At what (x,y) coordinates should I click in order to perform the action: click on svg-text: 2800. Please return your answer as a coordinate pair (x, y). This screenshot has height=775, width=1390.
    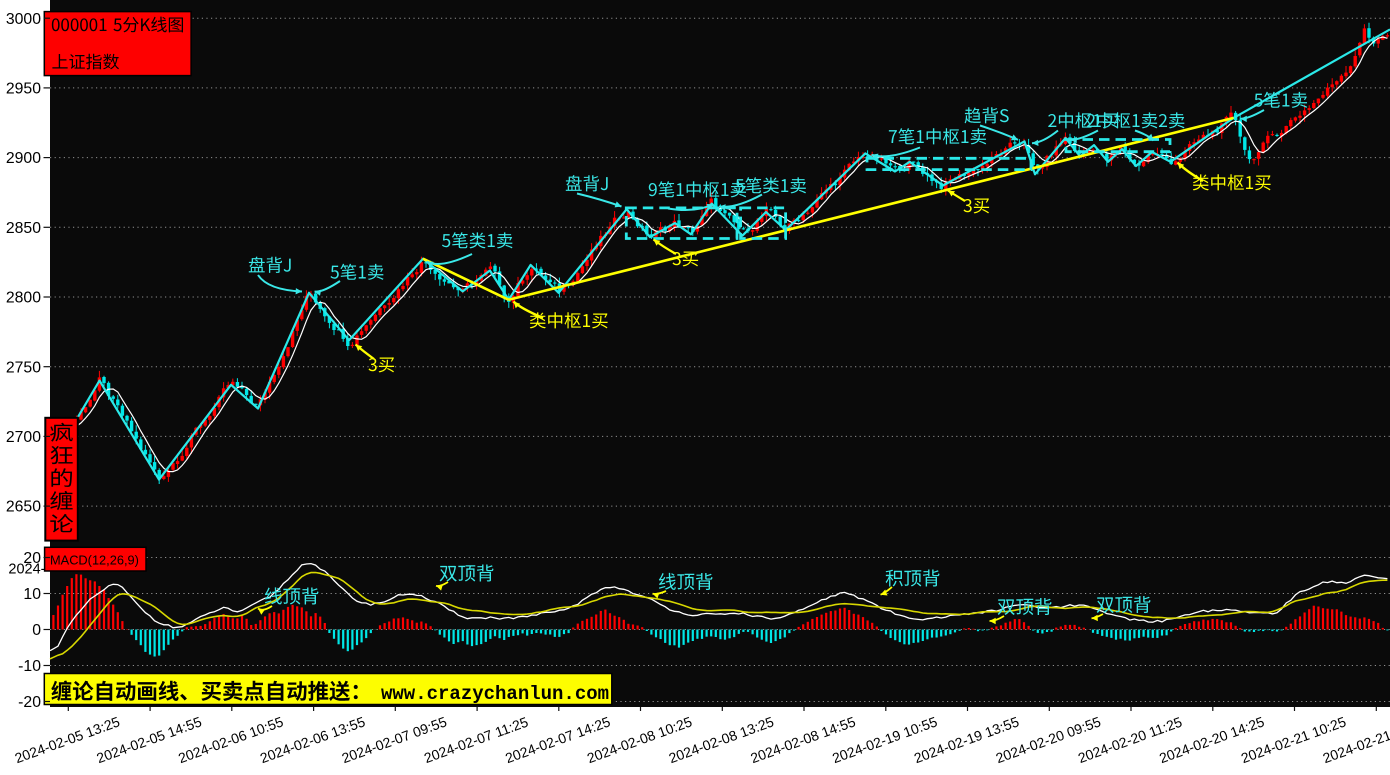
    Looking at the image, I should click on (23, 298).